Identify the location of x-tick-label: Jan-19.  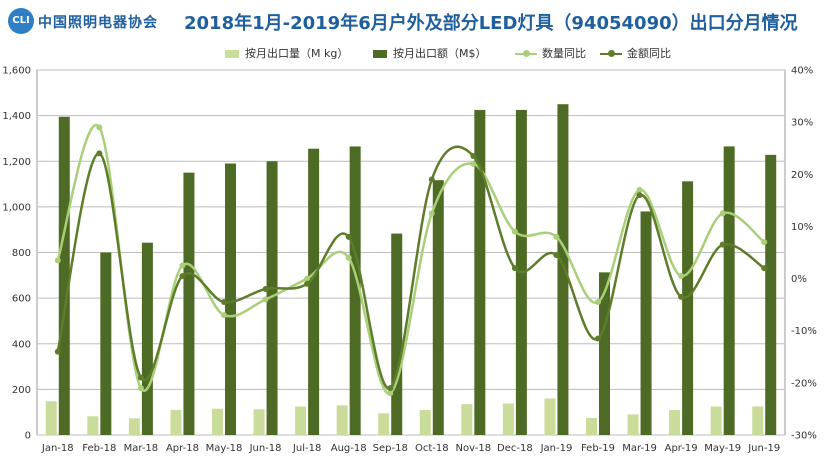
(556, 448).